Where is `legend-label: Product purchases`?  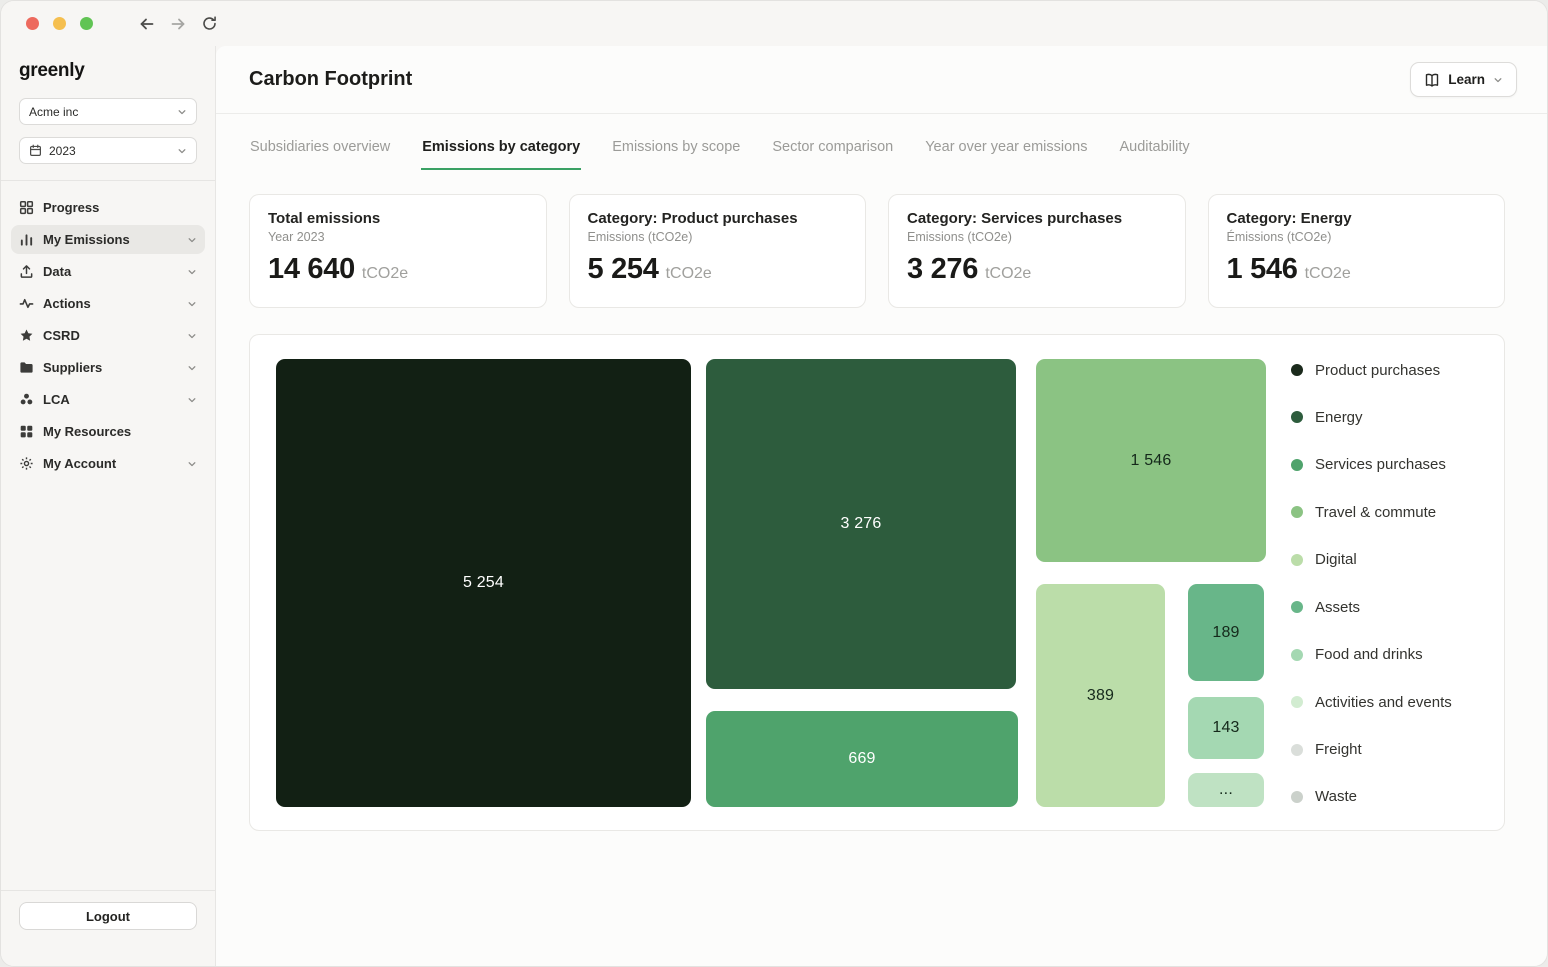
legend-label: Product purchases is located at coordinates (1378, 370).